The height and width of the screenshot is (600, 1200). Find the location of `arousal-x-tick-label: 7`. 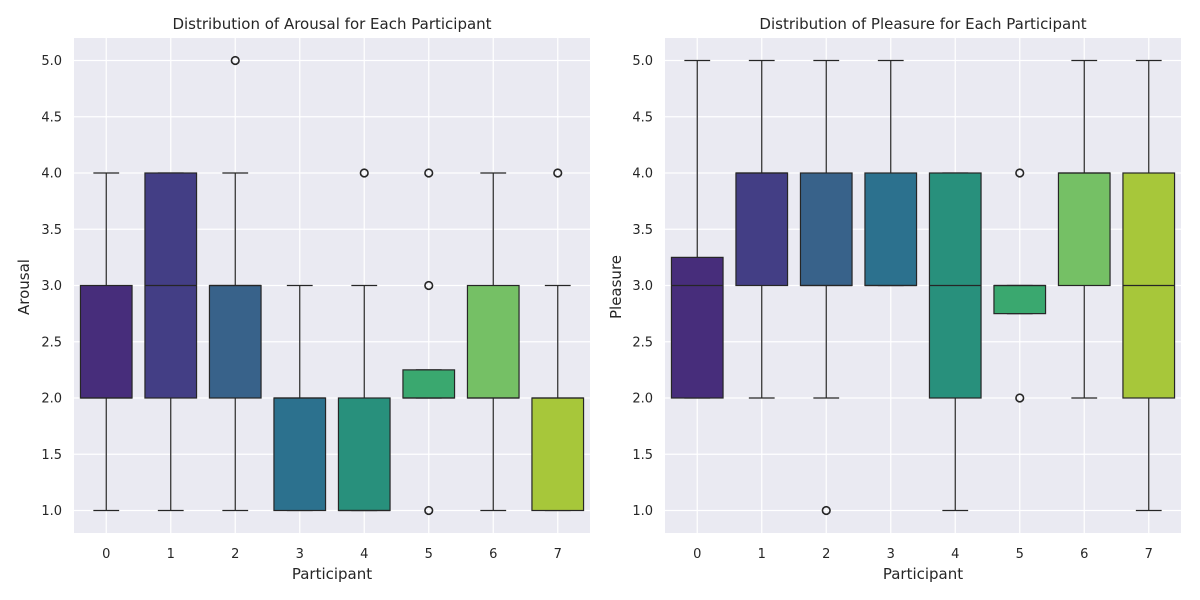

arousal-x-tick-label: 7 is located at coordinates (558, 554).